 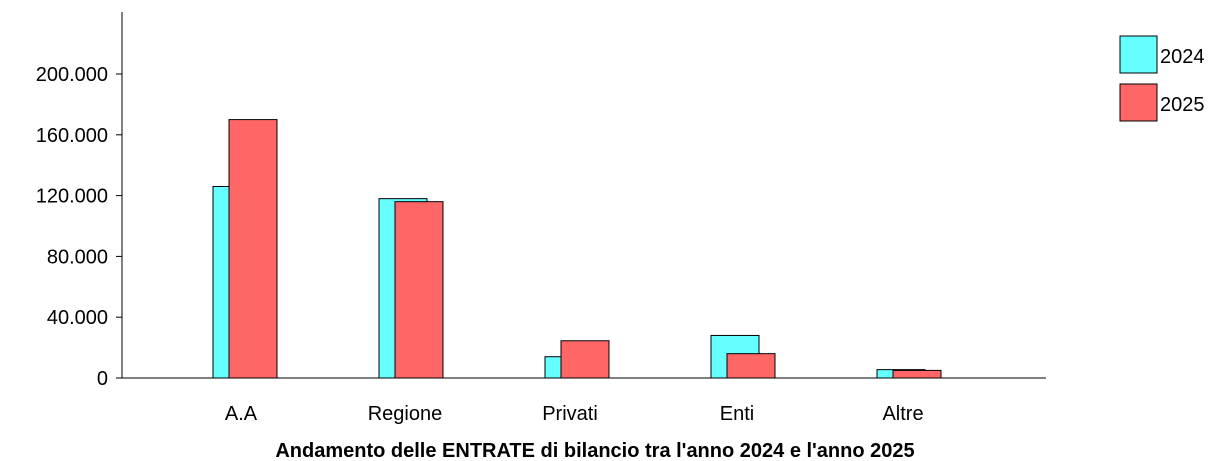 What do you see at coordinates (405, 414) in the screenshot?
I see `x-tick-label: Regione` at bounding box center [405, 414].